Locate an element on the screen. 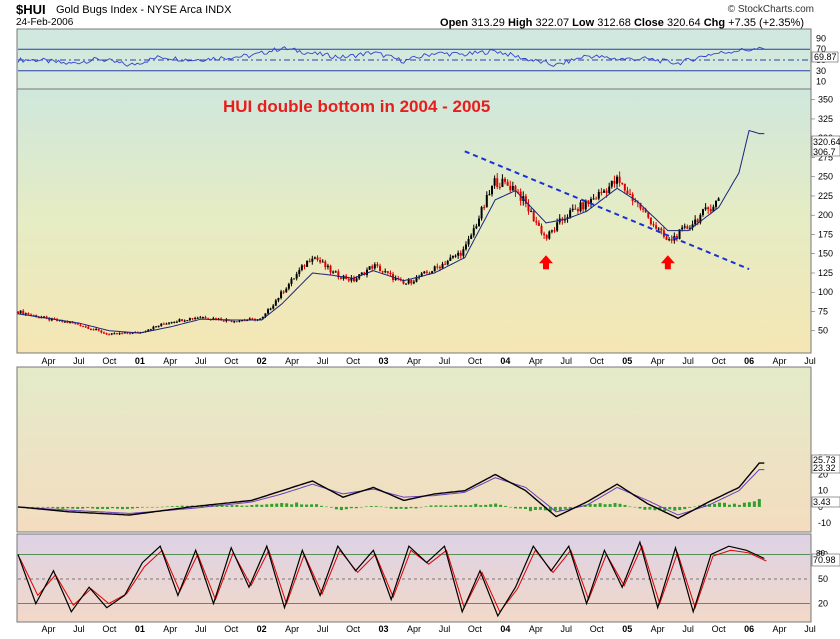  rsi-tick-label: 30 is located at coordinates (821, 71).